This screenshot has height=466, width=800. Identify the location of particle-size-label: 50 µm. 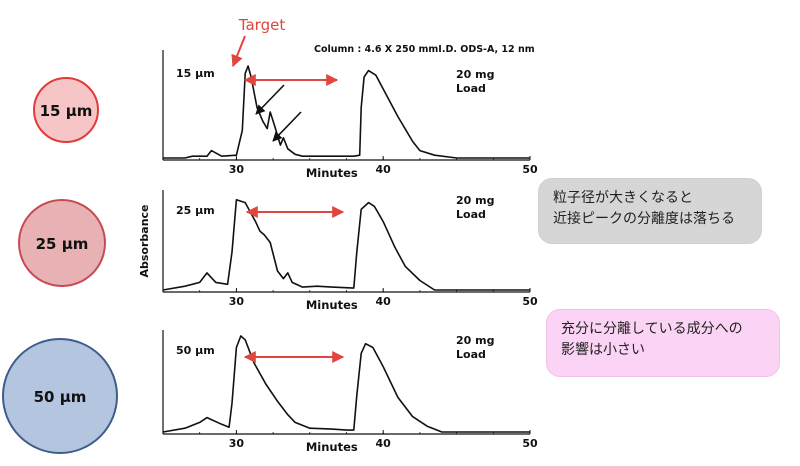
(195, 350).